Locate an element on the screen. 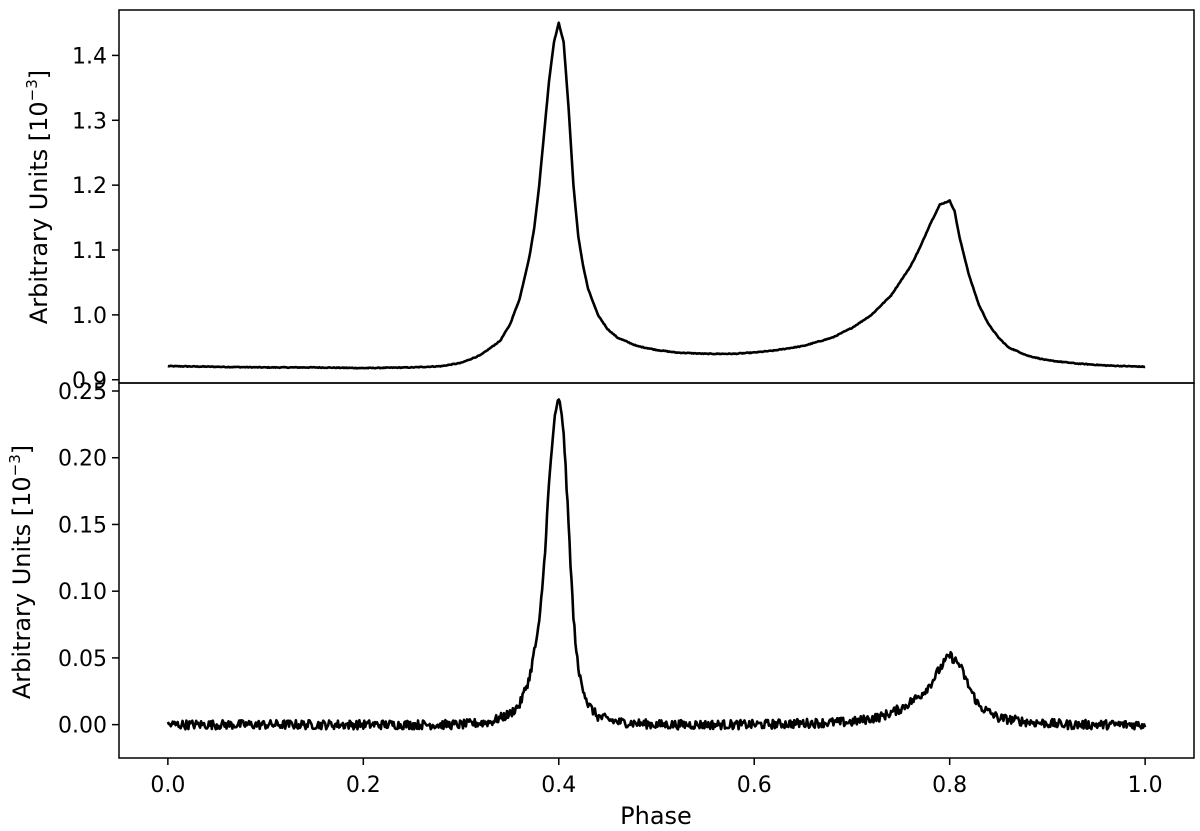  top-ytick-label: 1.3 is located at coordinates (89, 121).